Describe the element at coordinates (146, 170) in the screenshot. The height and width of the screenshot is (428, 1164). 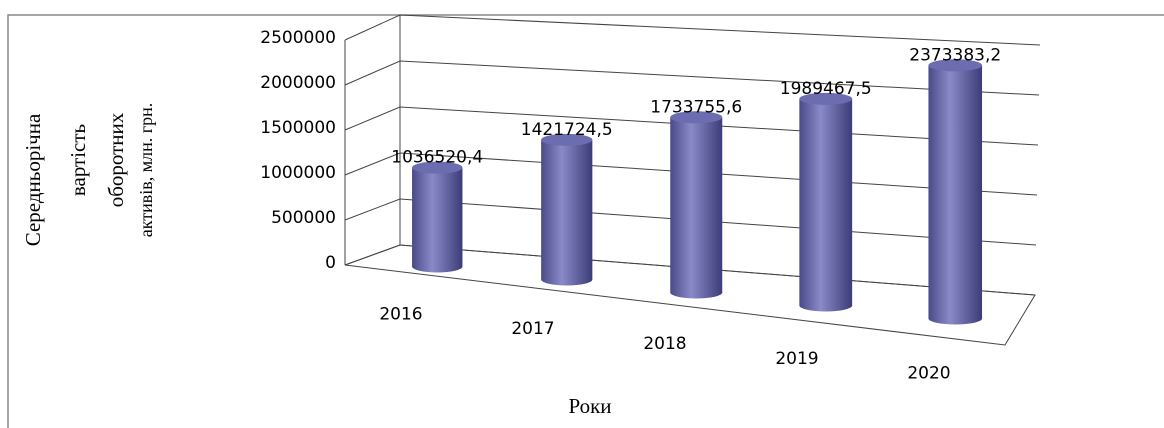
I see `y-axis-label: активів, млн. грн.` at that location.